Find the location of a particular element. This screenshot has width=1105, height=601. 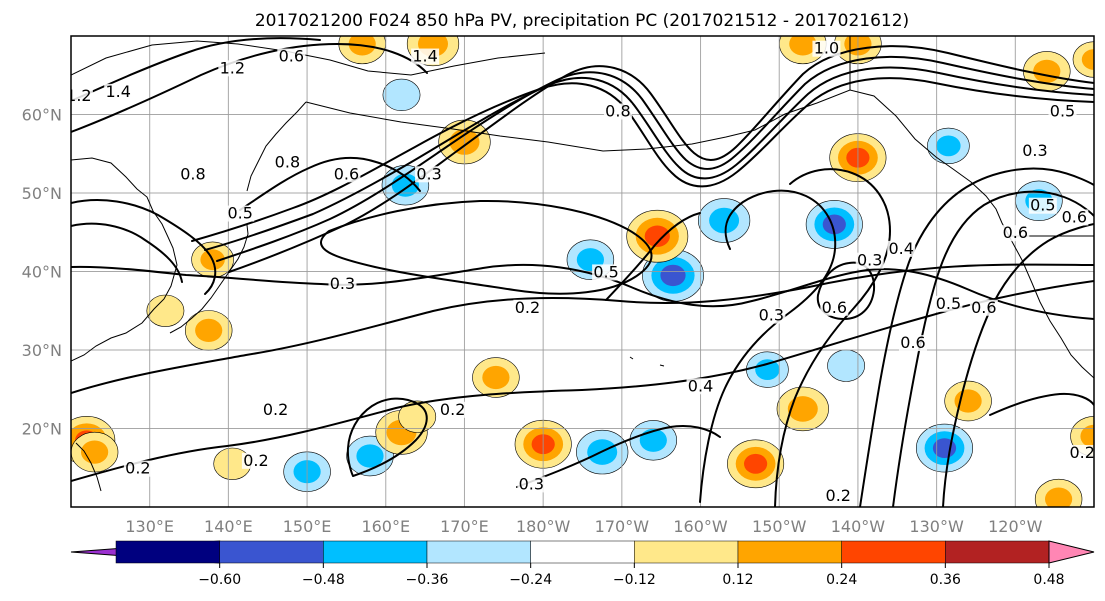

pv-contour-far-east-loop is located at coordinates (1041, 404).